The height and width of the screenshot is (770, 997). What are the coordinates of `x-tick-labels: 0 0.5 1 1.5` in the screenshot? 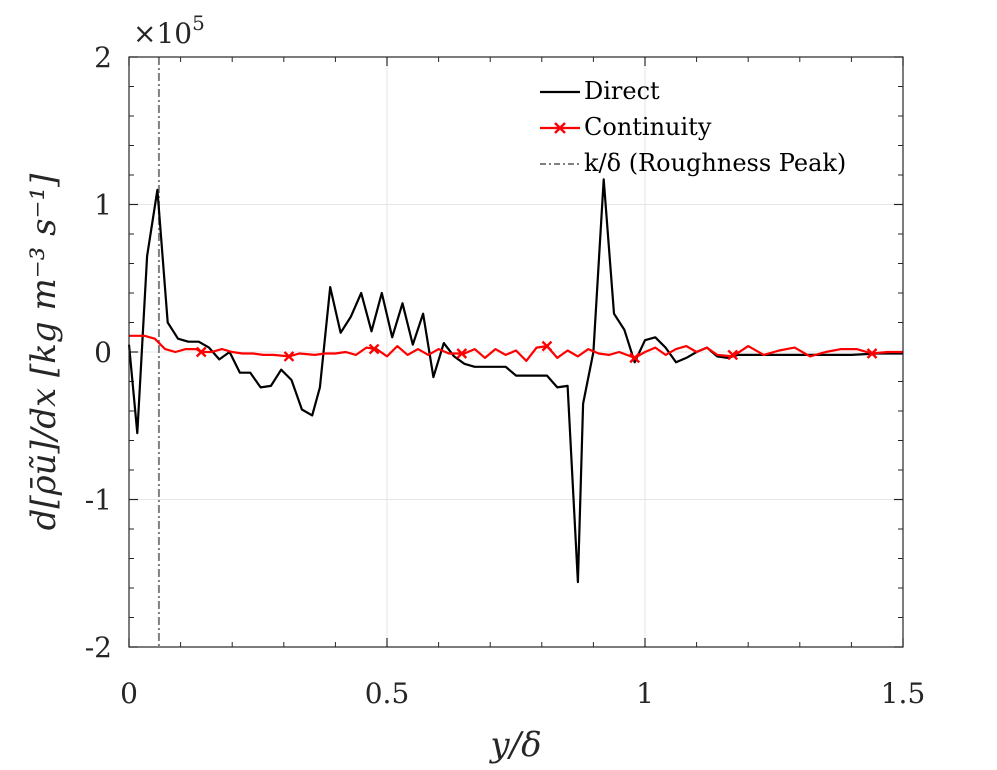 It's located at (522, 693).